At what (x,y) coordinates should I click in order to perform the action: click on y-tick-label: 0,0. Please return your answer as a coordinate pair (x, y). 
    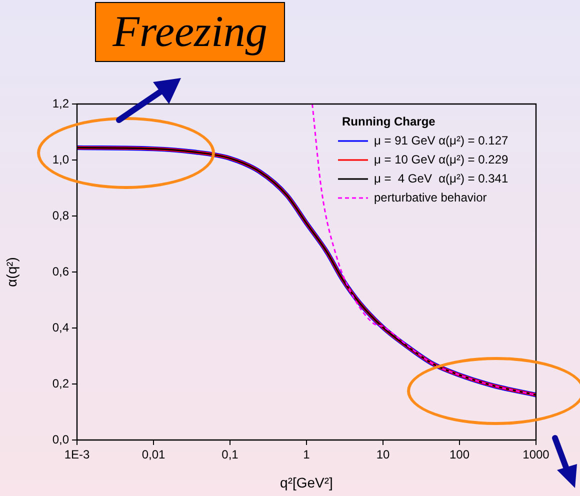
    Looking at the image, I should click on (61, 439).